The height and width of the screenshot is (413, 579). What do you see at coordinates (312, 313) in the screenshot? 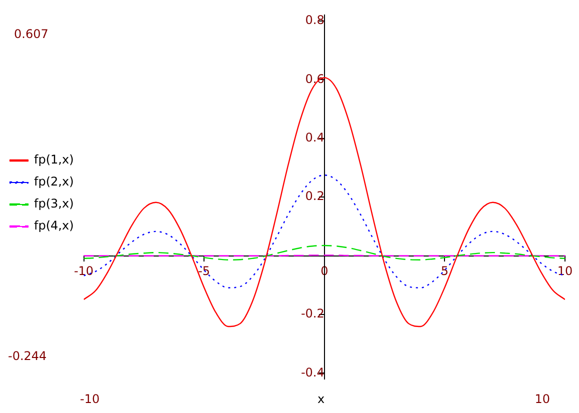
I see `y-tick-label: -0.2` at bounding box center [312, 313].